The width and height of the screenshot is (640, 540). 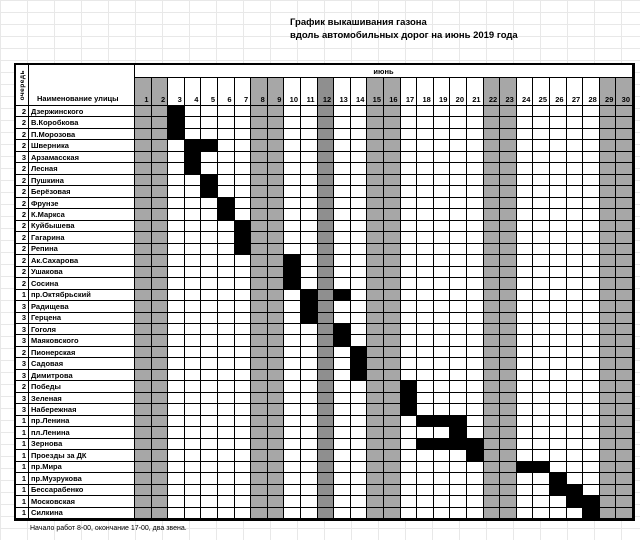 What do you see at coordinates (409, 92) in the screenshot?
I see `day-header-17: 17` at bounding box center [409, 92].